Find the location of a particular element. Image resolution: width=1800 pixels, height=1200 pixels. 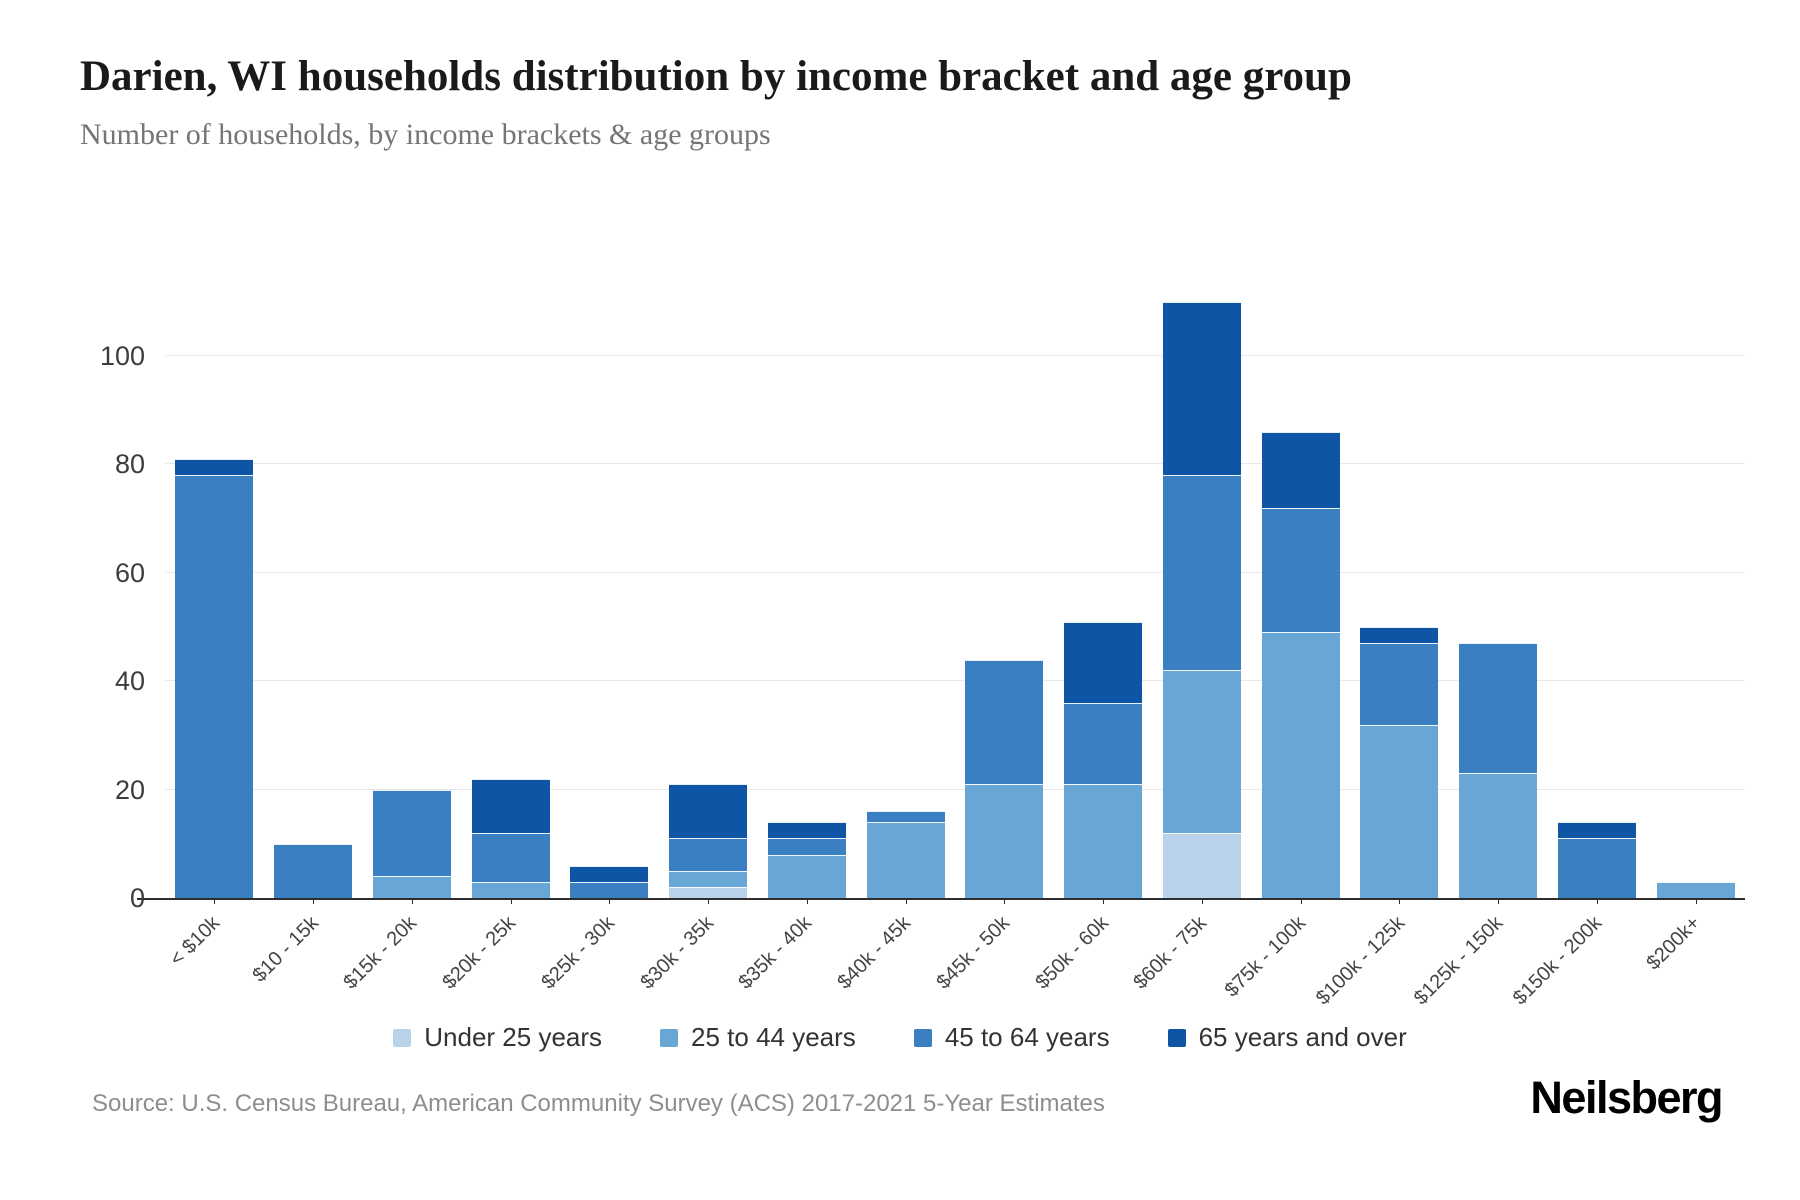

y-tick-label-0: 0 is located at coordinates (137, 898).